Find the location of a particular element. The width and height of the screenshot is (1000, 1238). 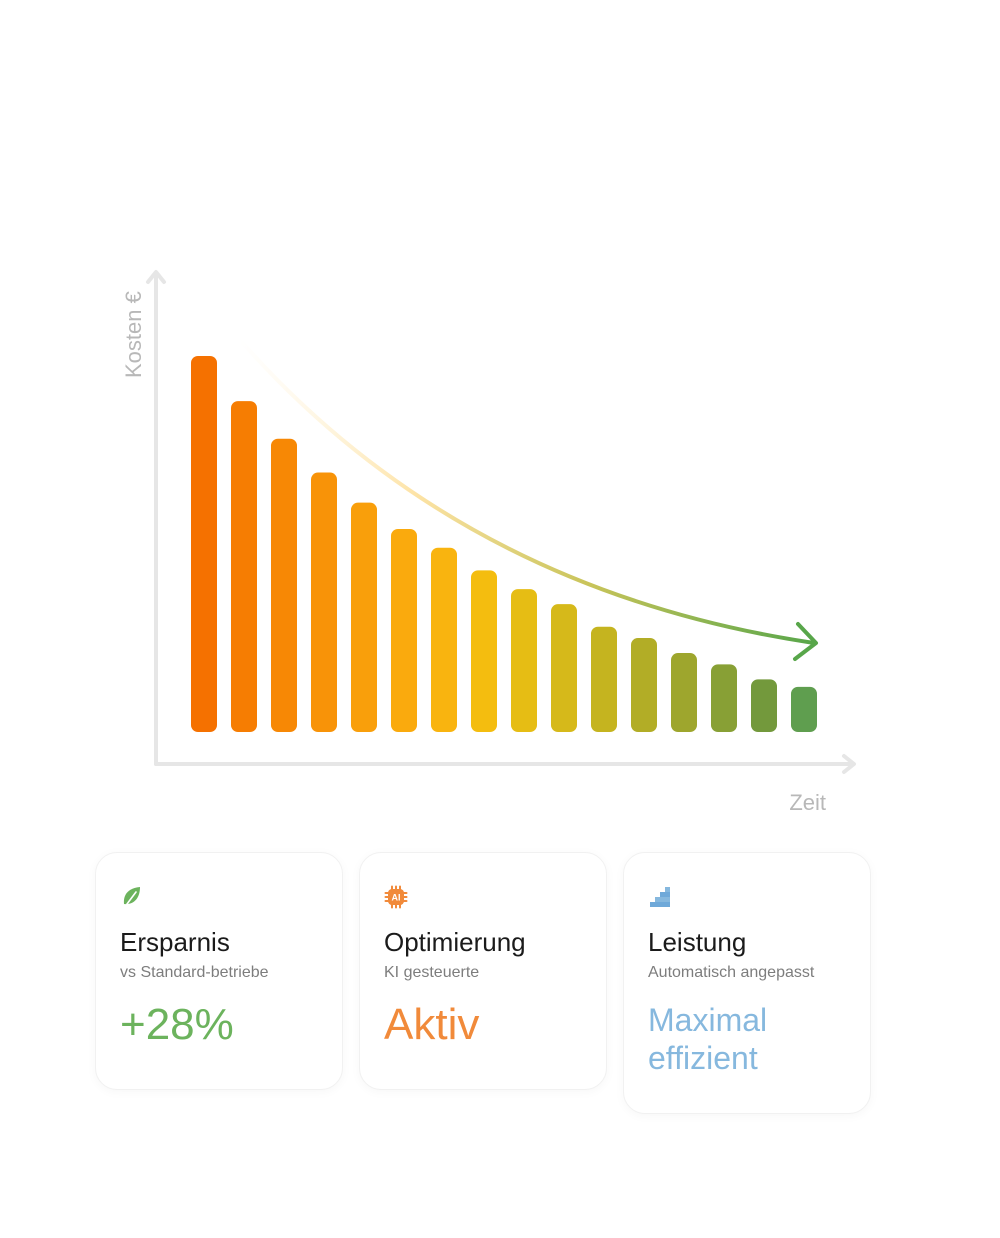

card-optimierung: AI Optimierung KI gesteuerte Aktiv is located at coordinates (483, 971).